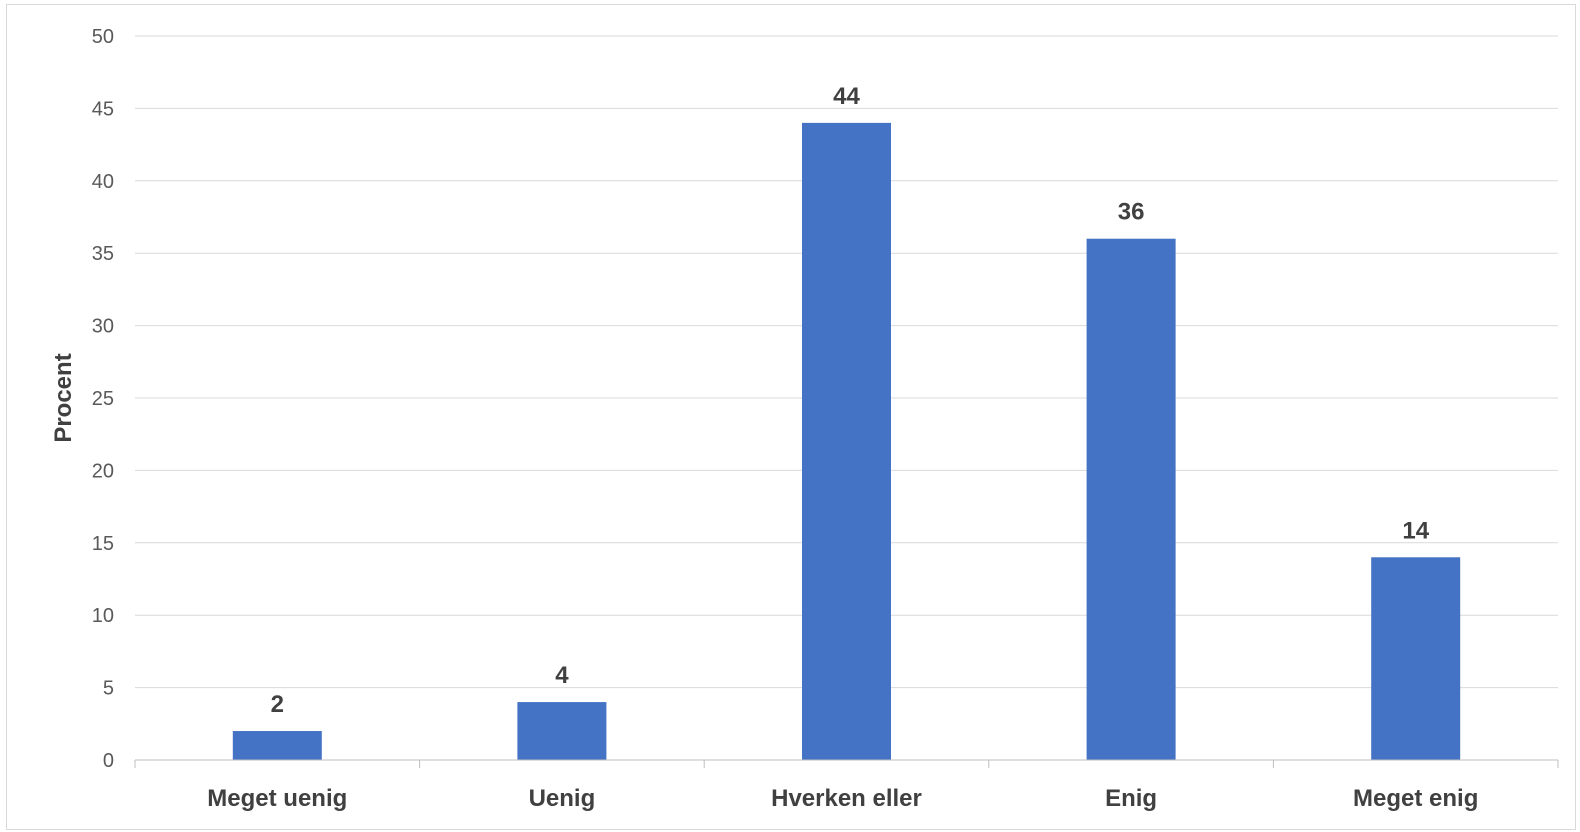 Image resolution: width=1580 pixels, height=832 pixels. Describe the element at coordinates (103, 37) in the screenshot. I see `y-tick-label: 50` at that location.